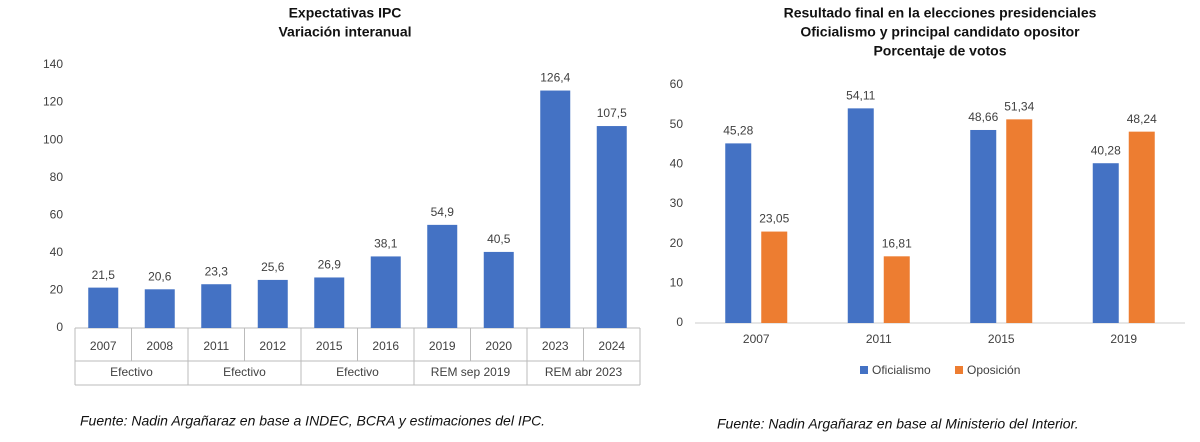 The width and height of the screenshot is (1200, 442). What do you see at coordinates (901, 370) in the screenshot?
I see `legend-label: Oficialismo` at bounding box center [901, 370].